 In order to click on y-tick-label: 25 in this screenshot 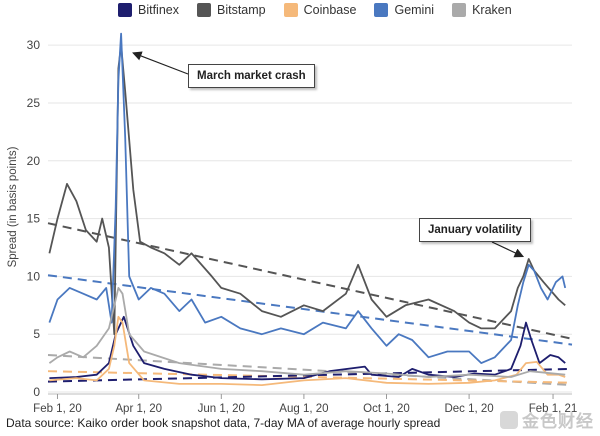, I will do `click(34, 103)`.